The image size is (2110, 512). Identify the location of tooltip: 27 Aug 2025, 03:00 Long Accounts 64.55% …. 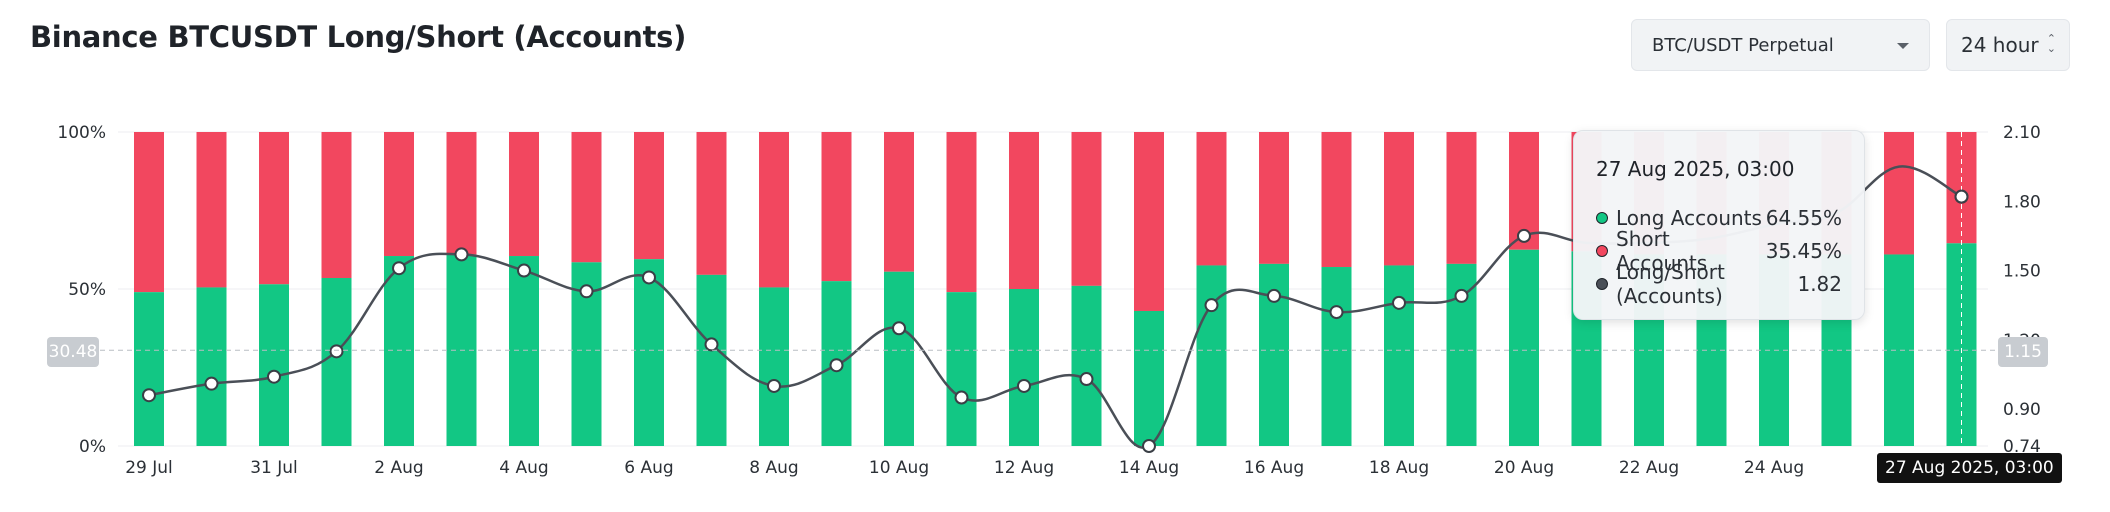
(1719, 225).